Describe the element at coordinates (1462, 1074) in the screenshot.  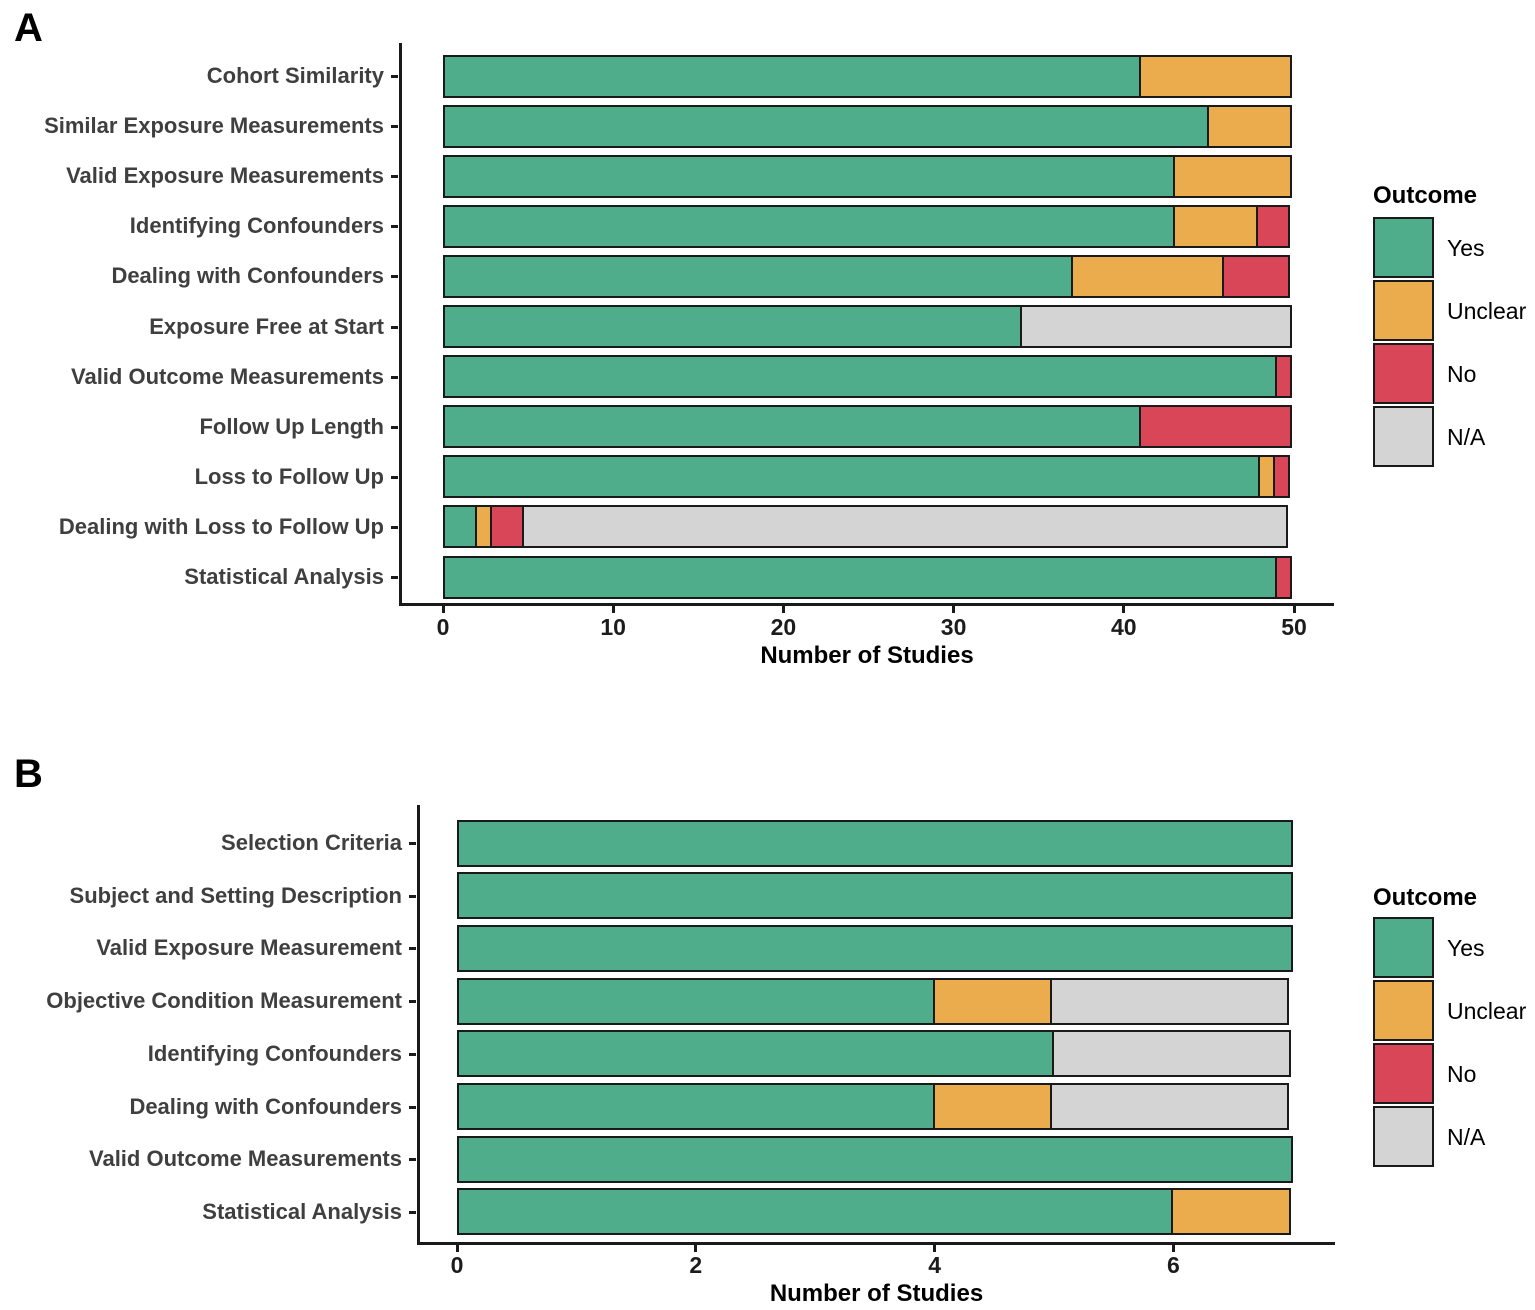
I see `legend-label-no: No` at that location.